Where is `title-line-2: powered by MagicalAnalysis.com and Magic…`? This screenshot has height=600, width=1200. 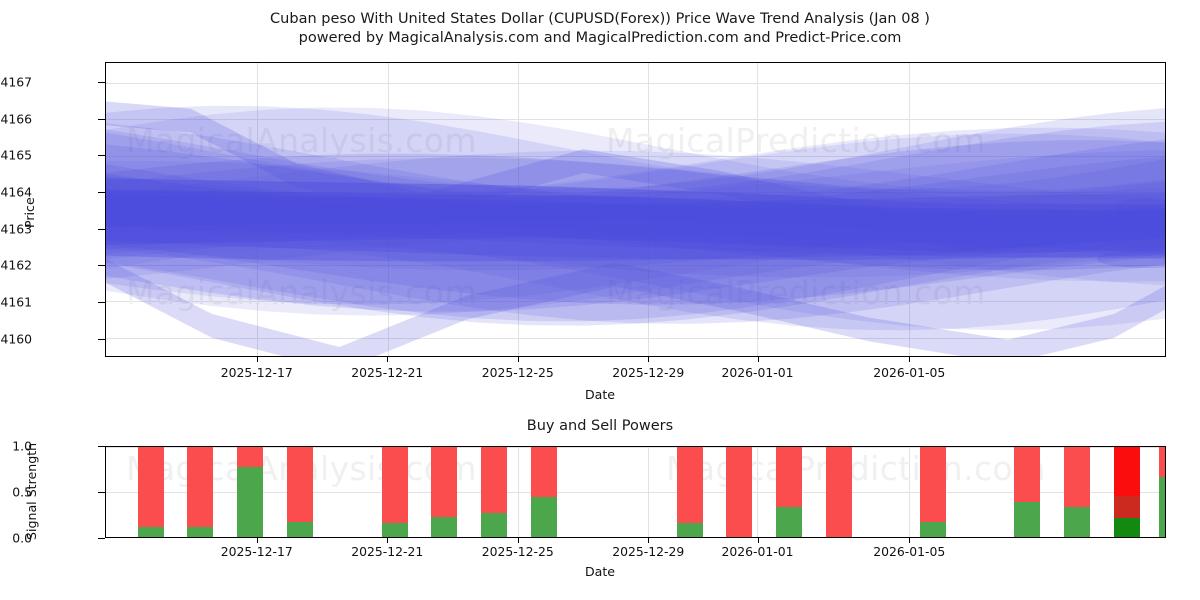 title-line-2: powered by MagicalAnalysis.com and Magic… is located at coordinates (600, 38).